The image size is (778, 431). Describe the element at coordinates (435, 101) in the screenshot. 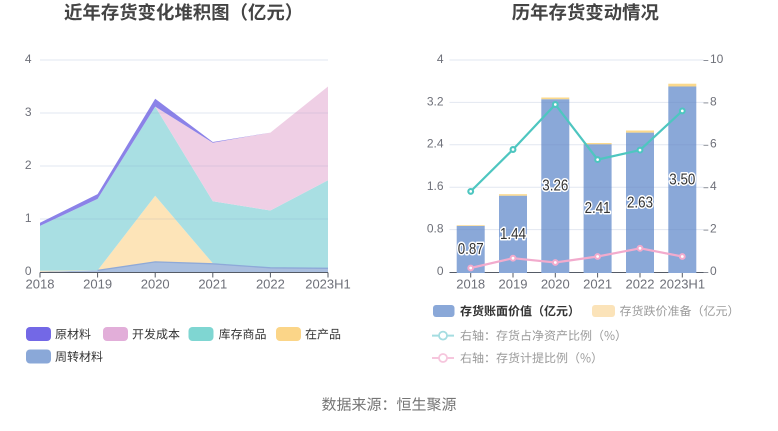

I see `svg-text: 3.2` at that location.